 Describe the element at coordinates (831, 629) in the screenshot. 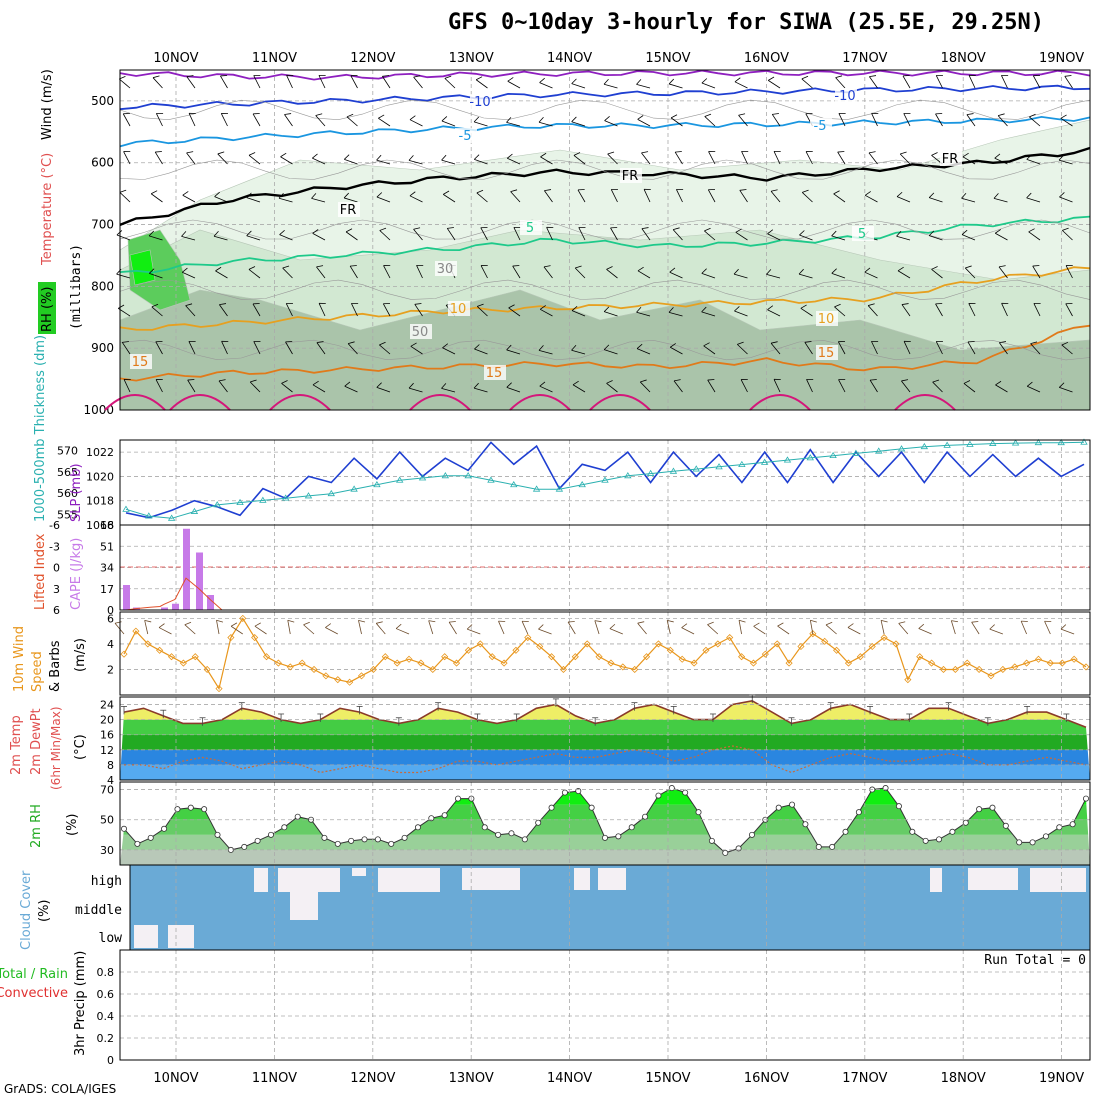

I see `wind10m-barb-shaft` at that location.